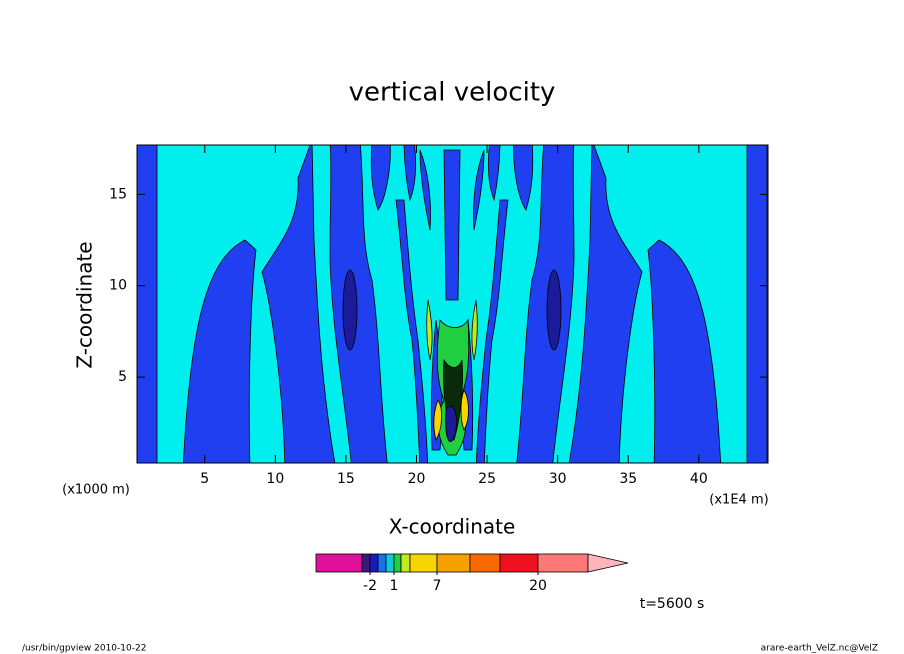 The image size is (904, 654). What do you see at coordinates (437, 586) in the screenshot?
I see `colorbar-label: 7` at bounding box center [437, 586].